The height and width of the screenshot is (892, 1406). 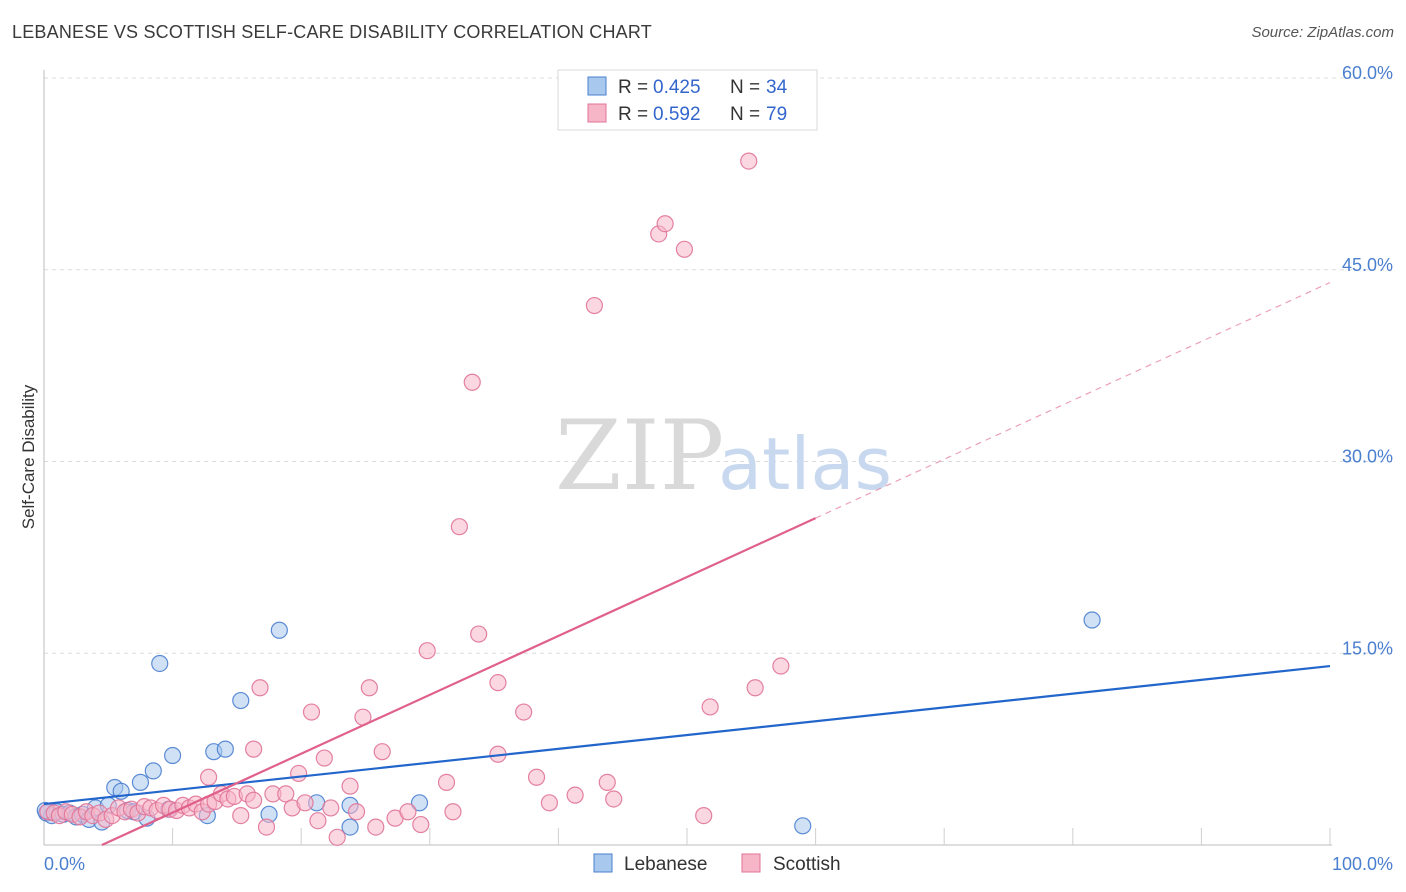 I want to click on legend-n-value-2: 79, so click(x=776, y=114).